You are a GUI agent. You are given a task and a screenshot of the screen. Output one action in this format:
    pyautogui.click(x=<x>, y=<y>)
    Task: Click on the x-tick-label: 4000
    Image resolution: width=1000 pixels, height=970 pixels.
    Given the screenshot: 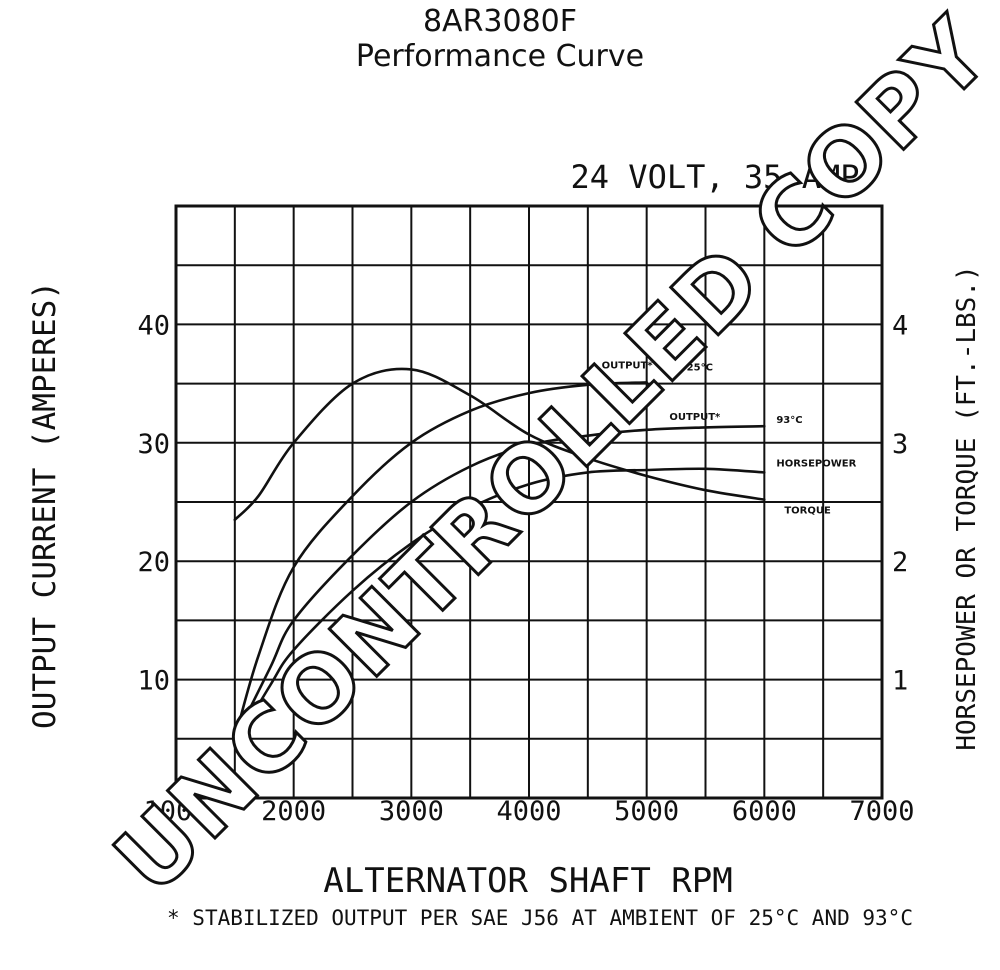 What is the action you would take?
    pyautogui.click(x=528, y=811)
    